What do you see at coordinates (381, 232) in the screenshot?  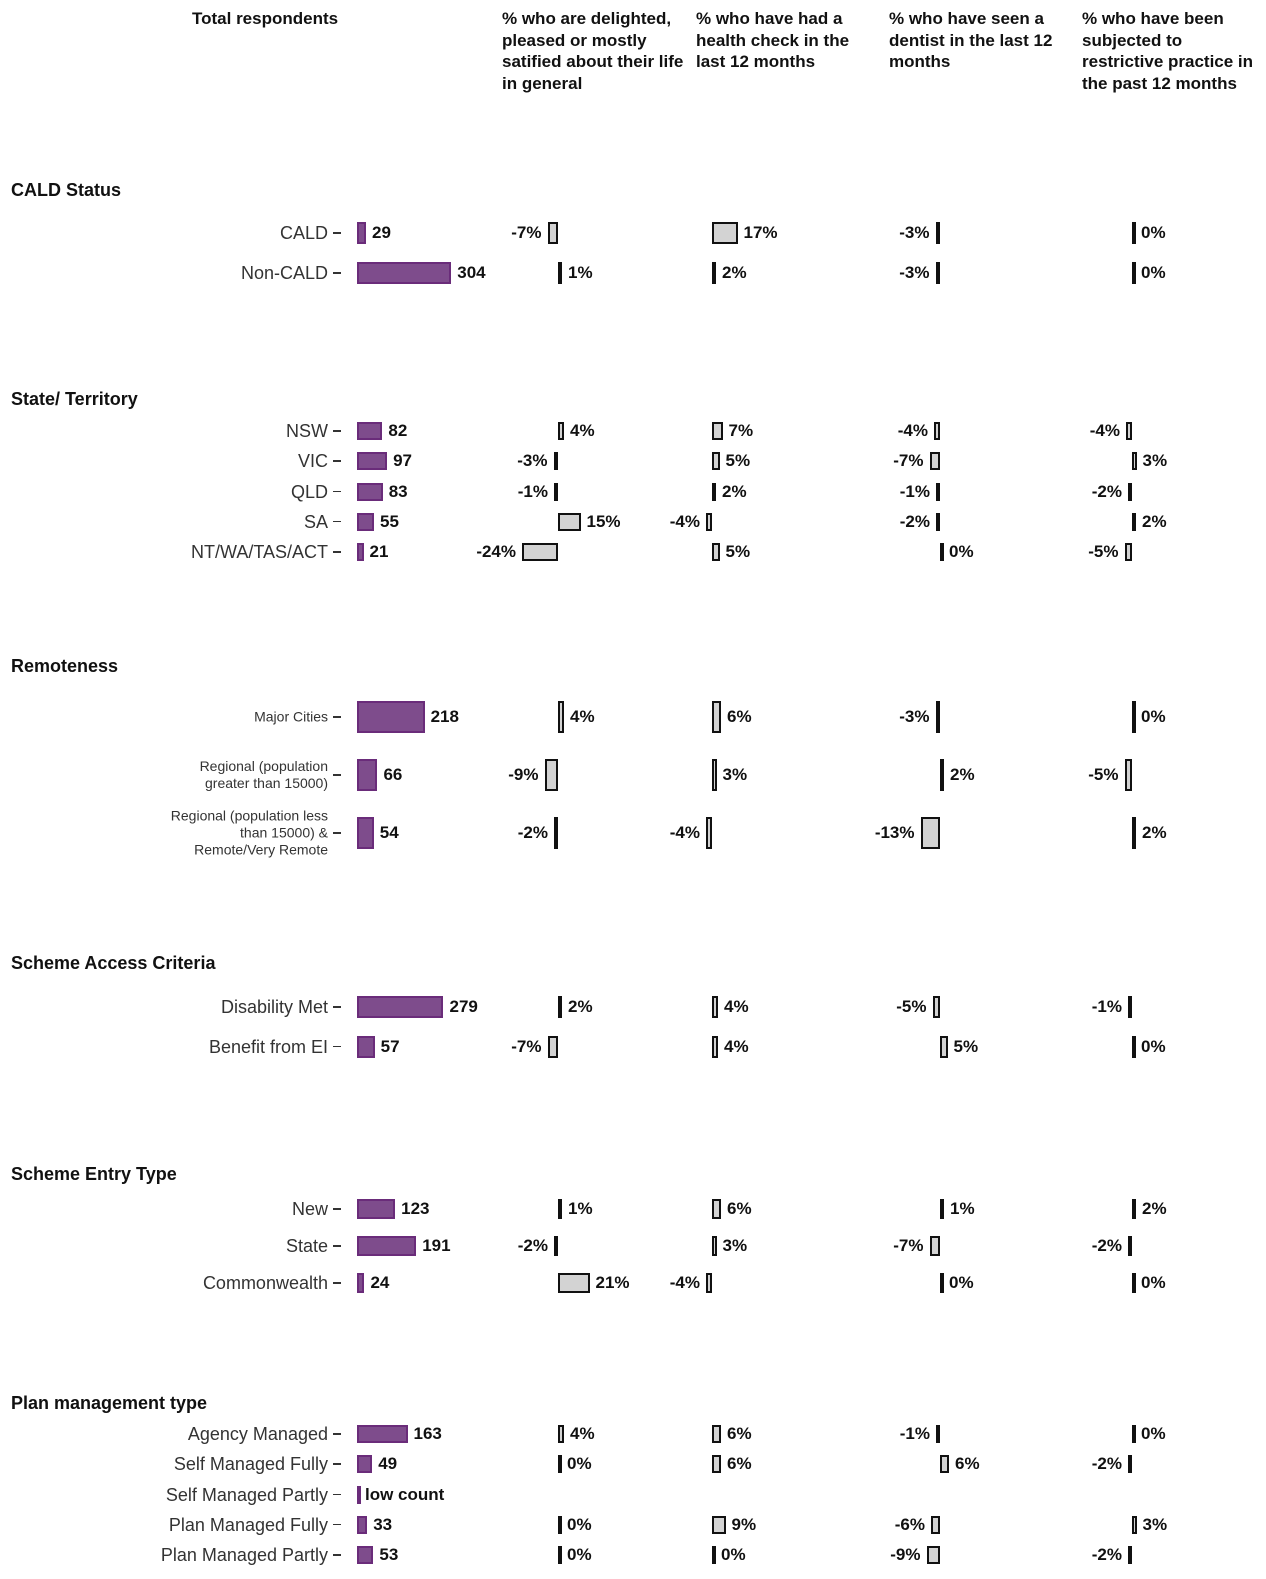 I see `count-label: 29` at bounding box center [381, 232].